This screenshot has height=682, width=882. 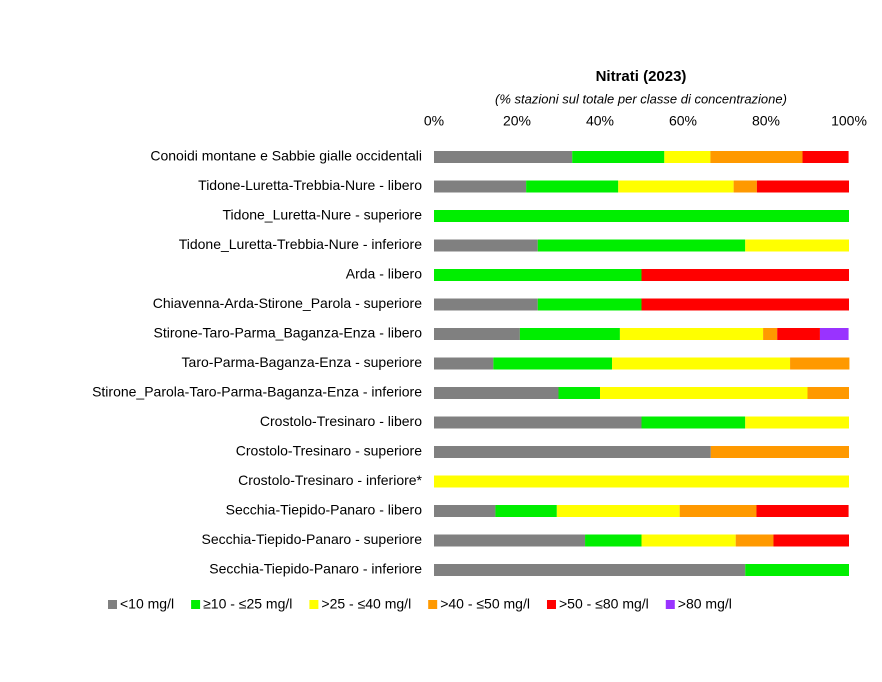 I want to click on legend-label: >80 mg/l, so click(x=705, y=604).